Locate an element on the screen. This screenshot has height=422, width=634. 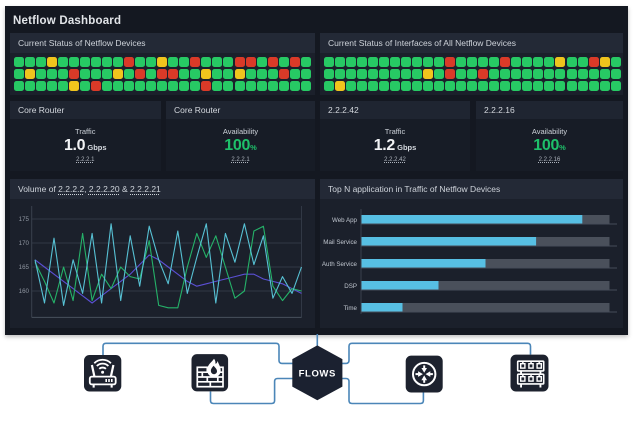
svg-text: 160 is located at coordinates (24, 291).